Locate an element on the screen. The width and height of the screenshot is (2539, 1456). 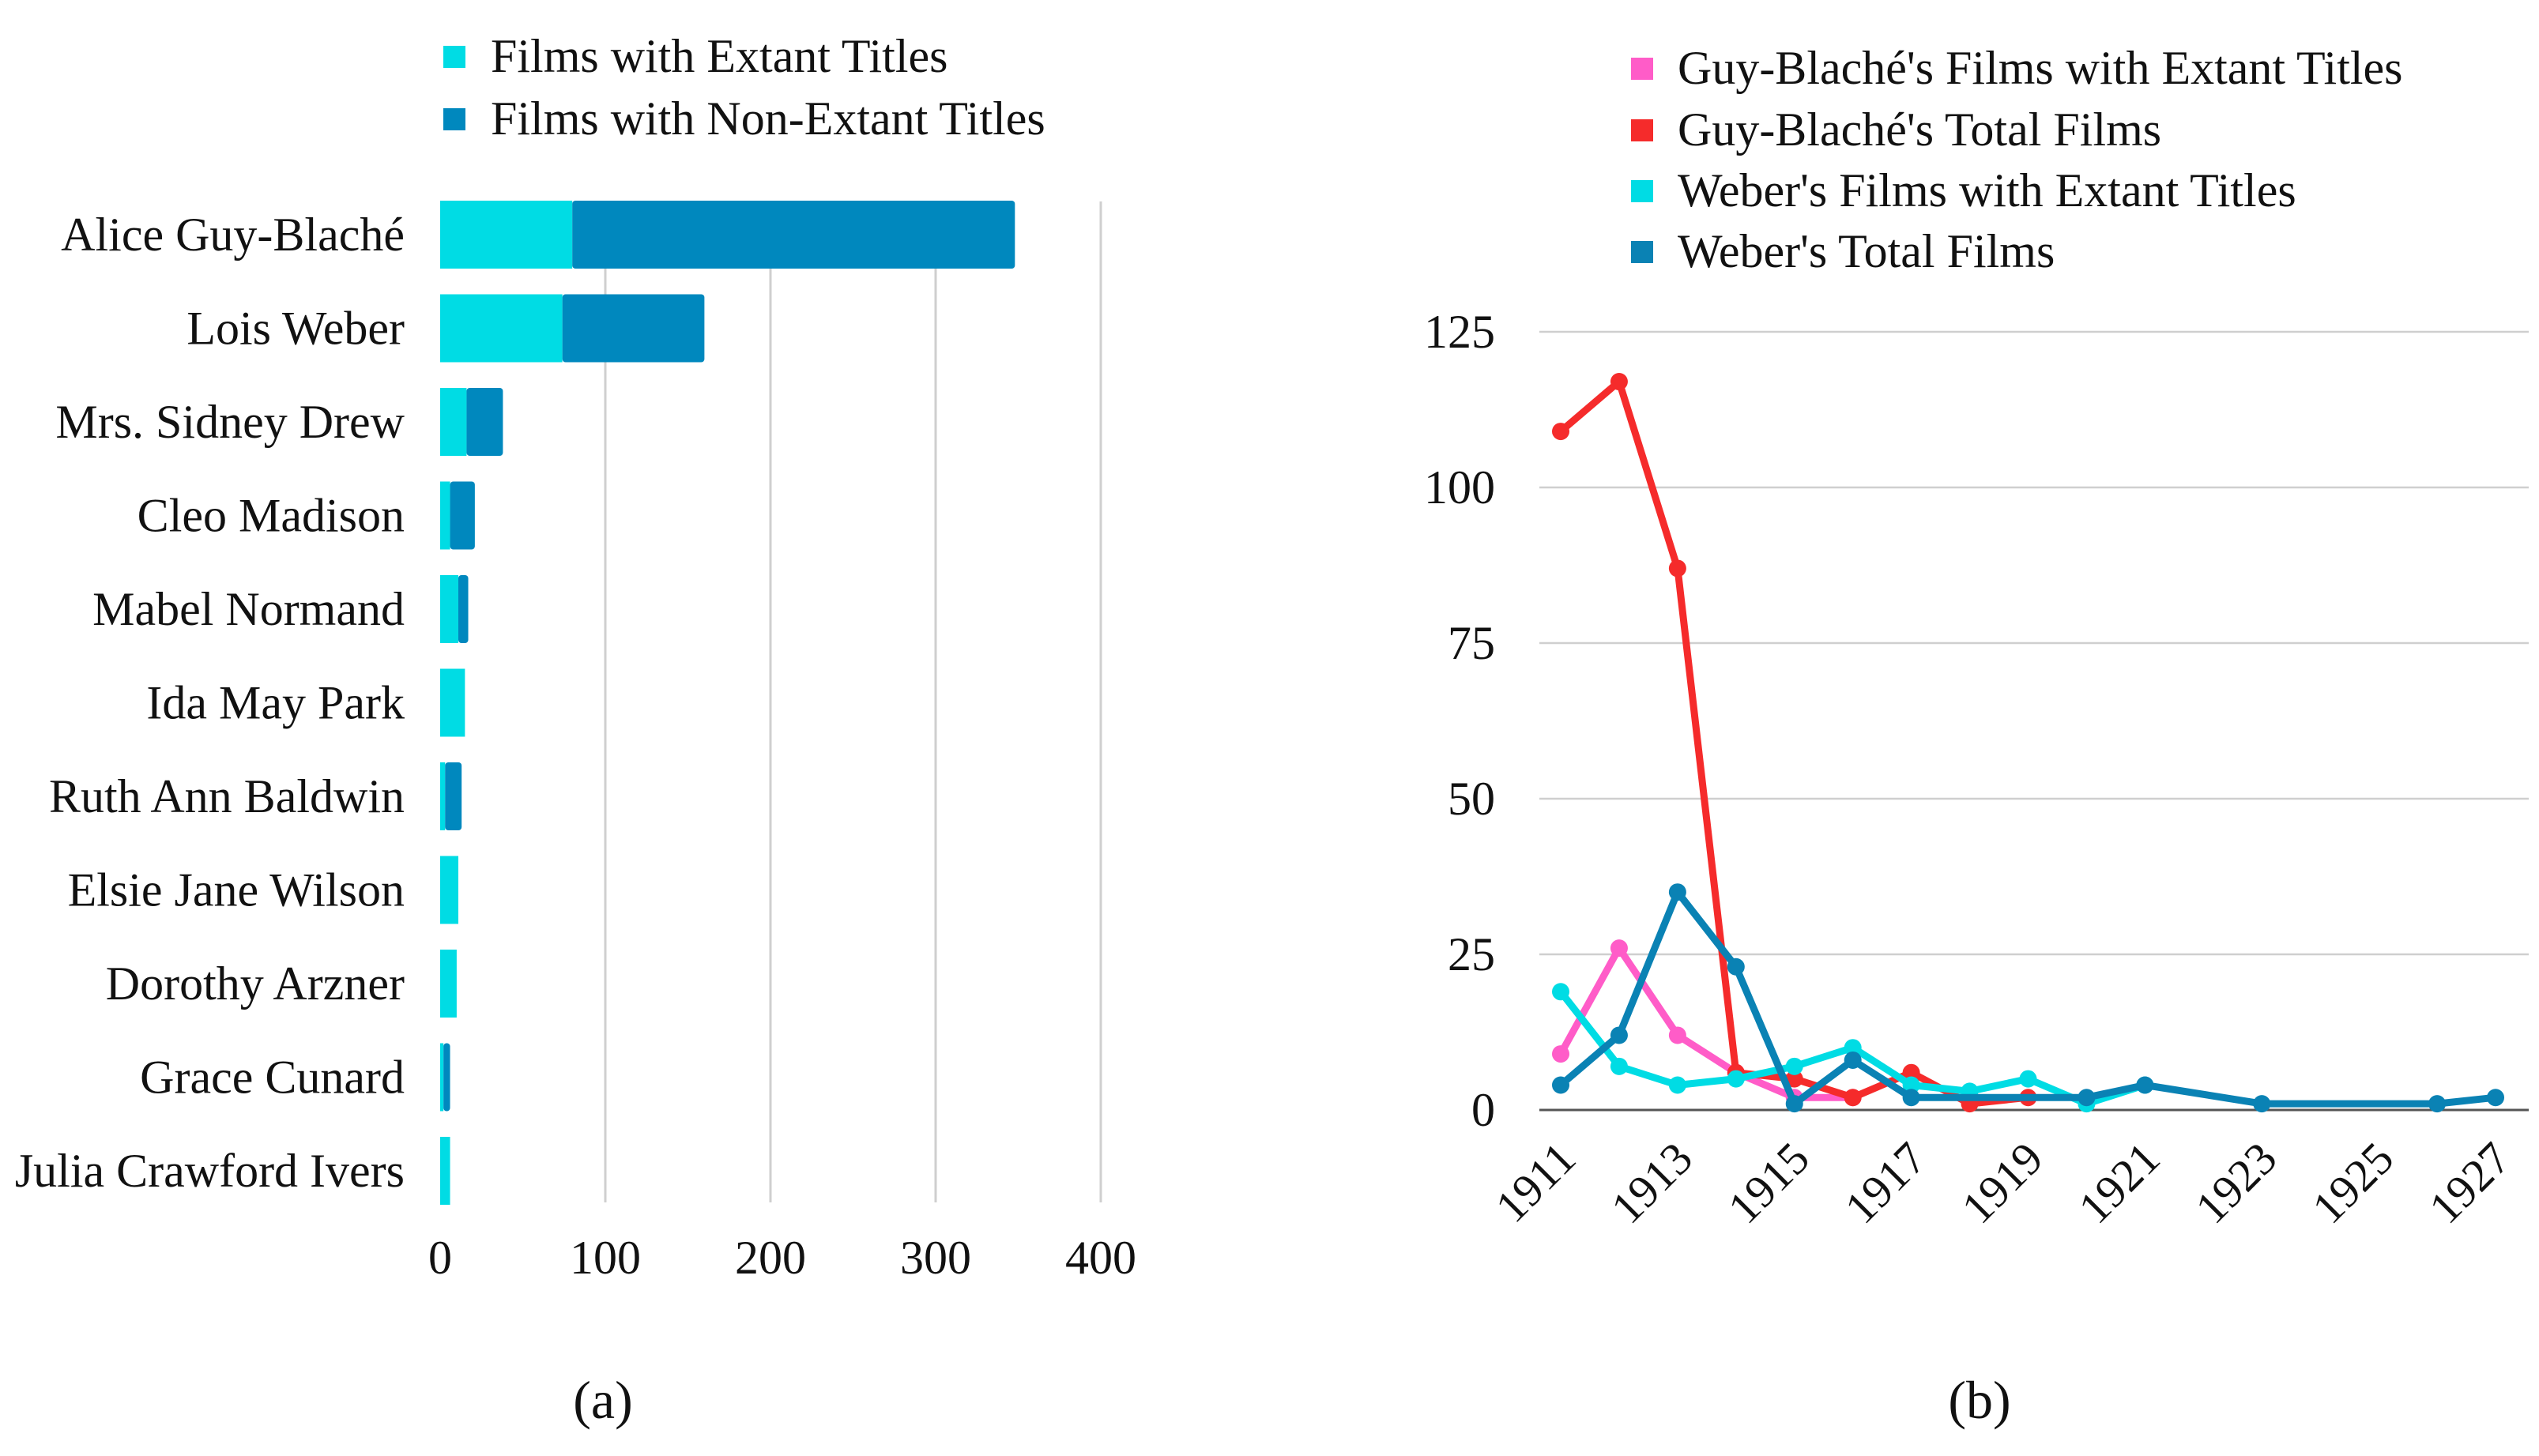
category-label-mabel-normand: Mabel Normand is located at coordinates (248, 609).